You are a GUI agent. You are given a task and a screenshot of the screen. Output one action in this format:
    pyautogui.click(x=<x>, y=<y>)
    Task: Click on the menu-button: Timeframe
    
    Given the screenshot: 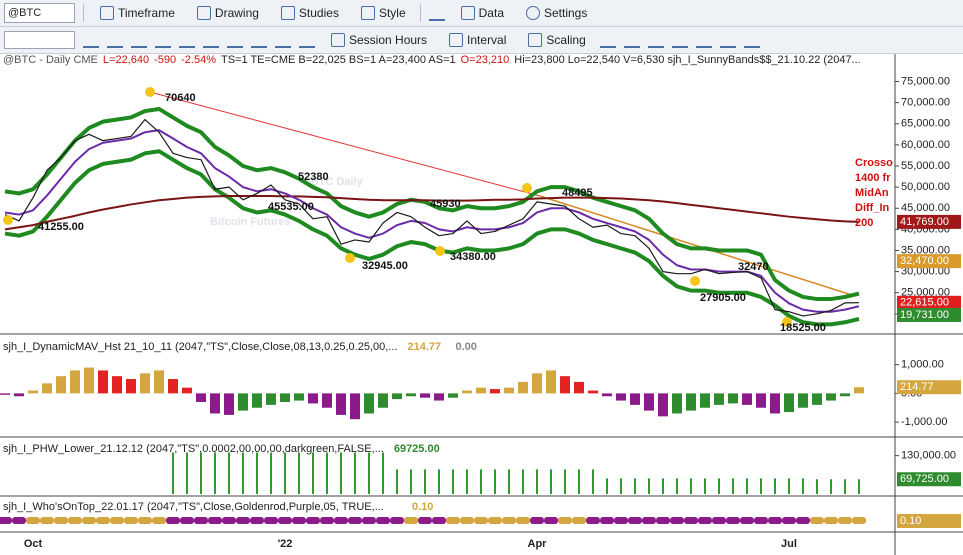 What is the action you would take?
    pyautogui.click(x=137, y=13)
    